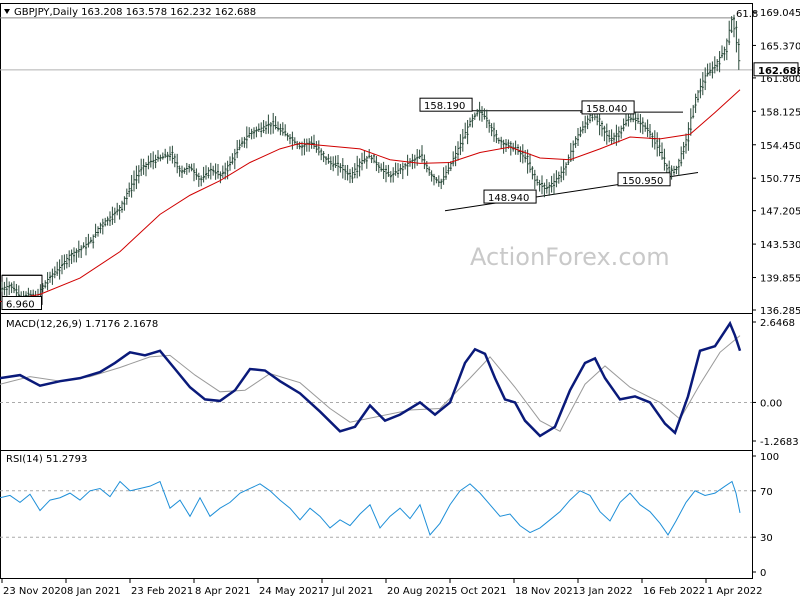  I want to click on rsi-y-tick-label: 100, so click(769, 457).